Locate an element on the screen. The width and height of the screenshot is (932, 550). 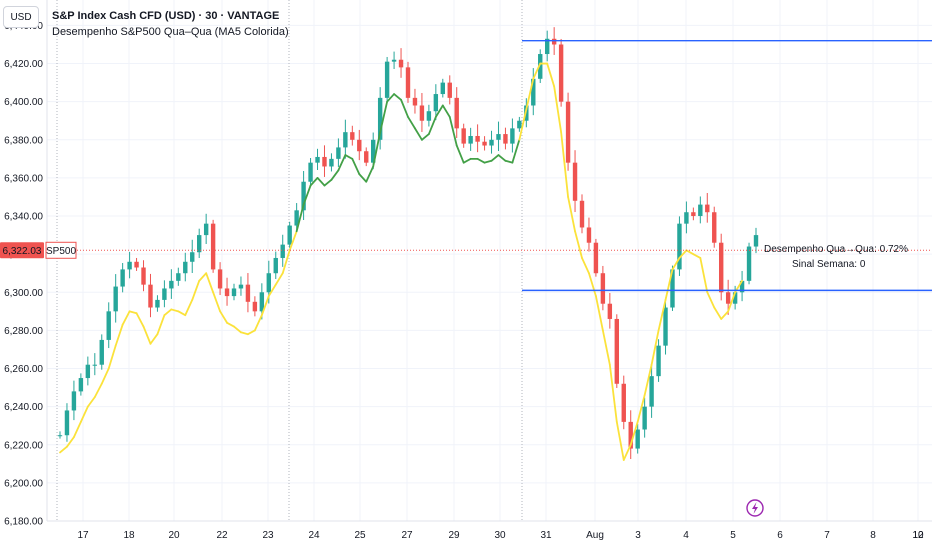
y-tick-label: 6,220.00 is located at coordinates (23, 445).